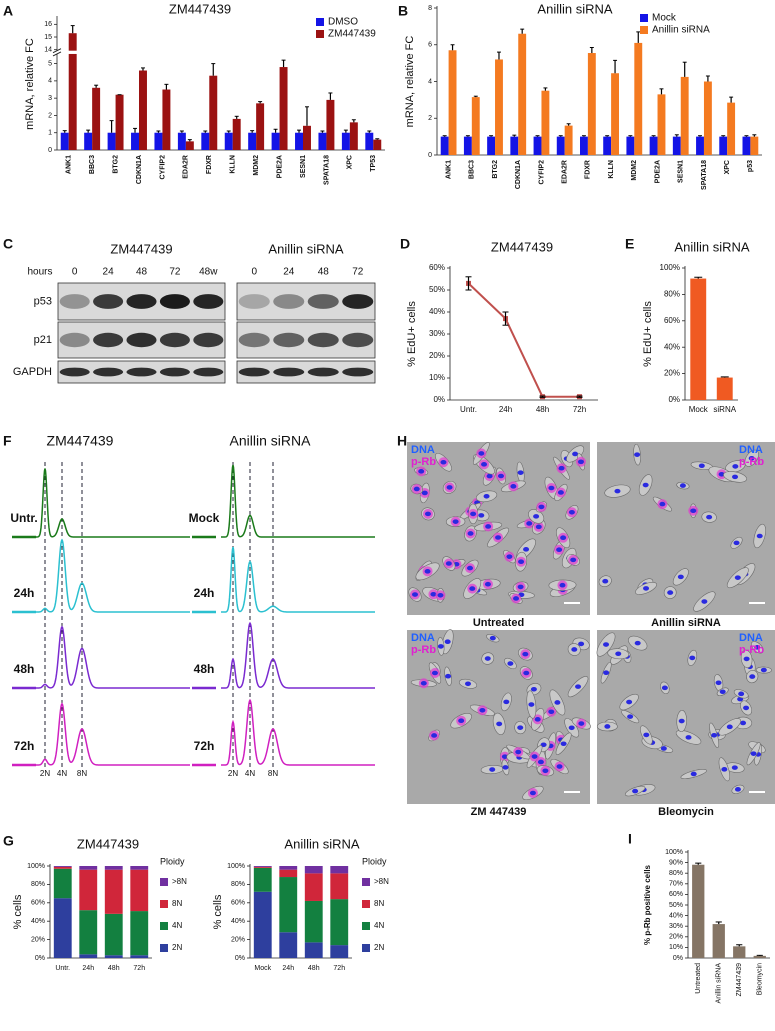 This screenshot has width=775, height=1031. What do you see at coordinates (238, 903) in the screenshot?
I see `y-tick-label: 60%` at bounding box center [238, 903].